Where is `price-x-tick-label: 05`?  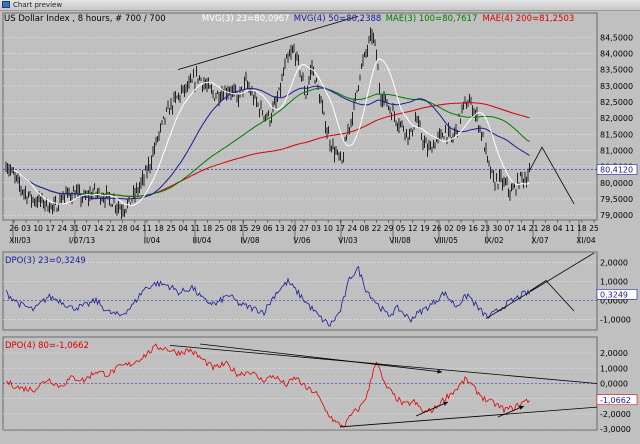
price-x-tick-label: 05 is located at coordinates (401, 228).